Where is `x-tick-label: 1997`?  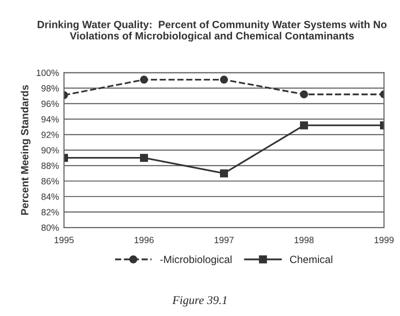
x-tick-label: 1997 is located at coordinates (224, 240).